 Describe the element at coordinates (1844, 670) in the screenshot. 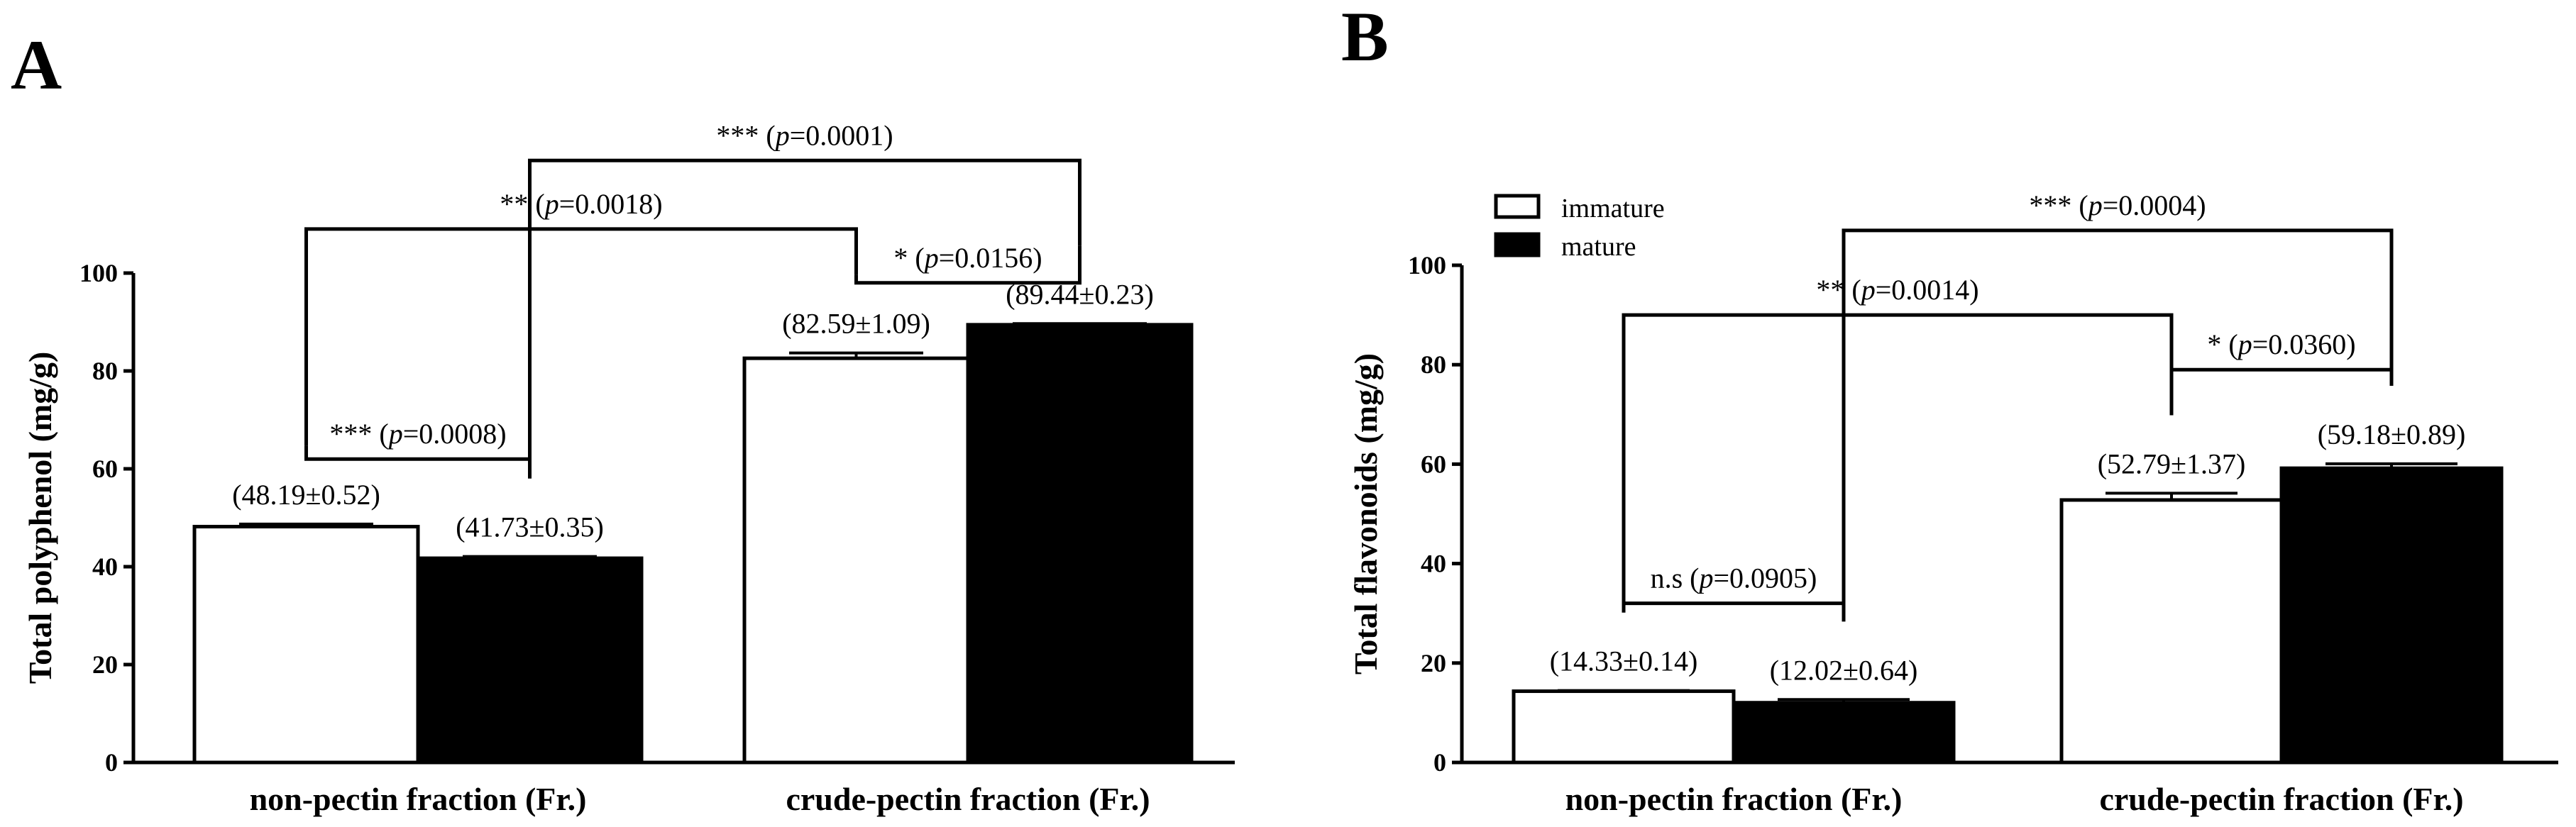

I see `data-label: (12.02±0.64)` at that location.